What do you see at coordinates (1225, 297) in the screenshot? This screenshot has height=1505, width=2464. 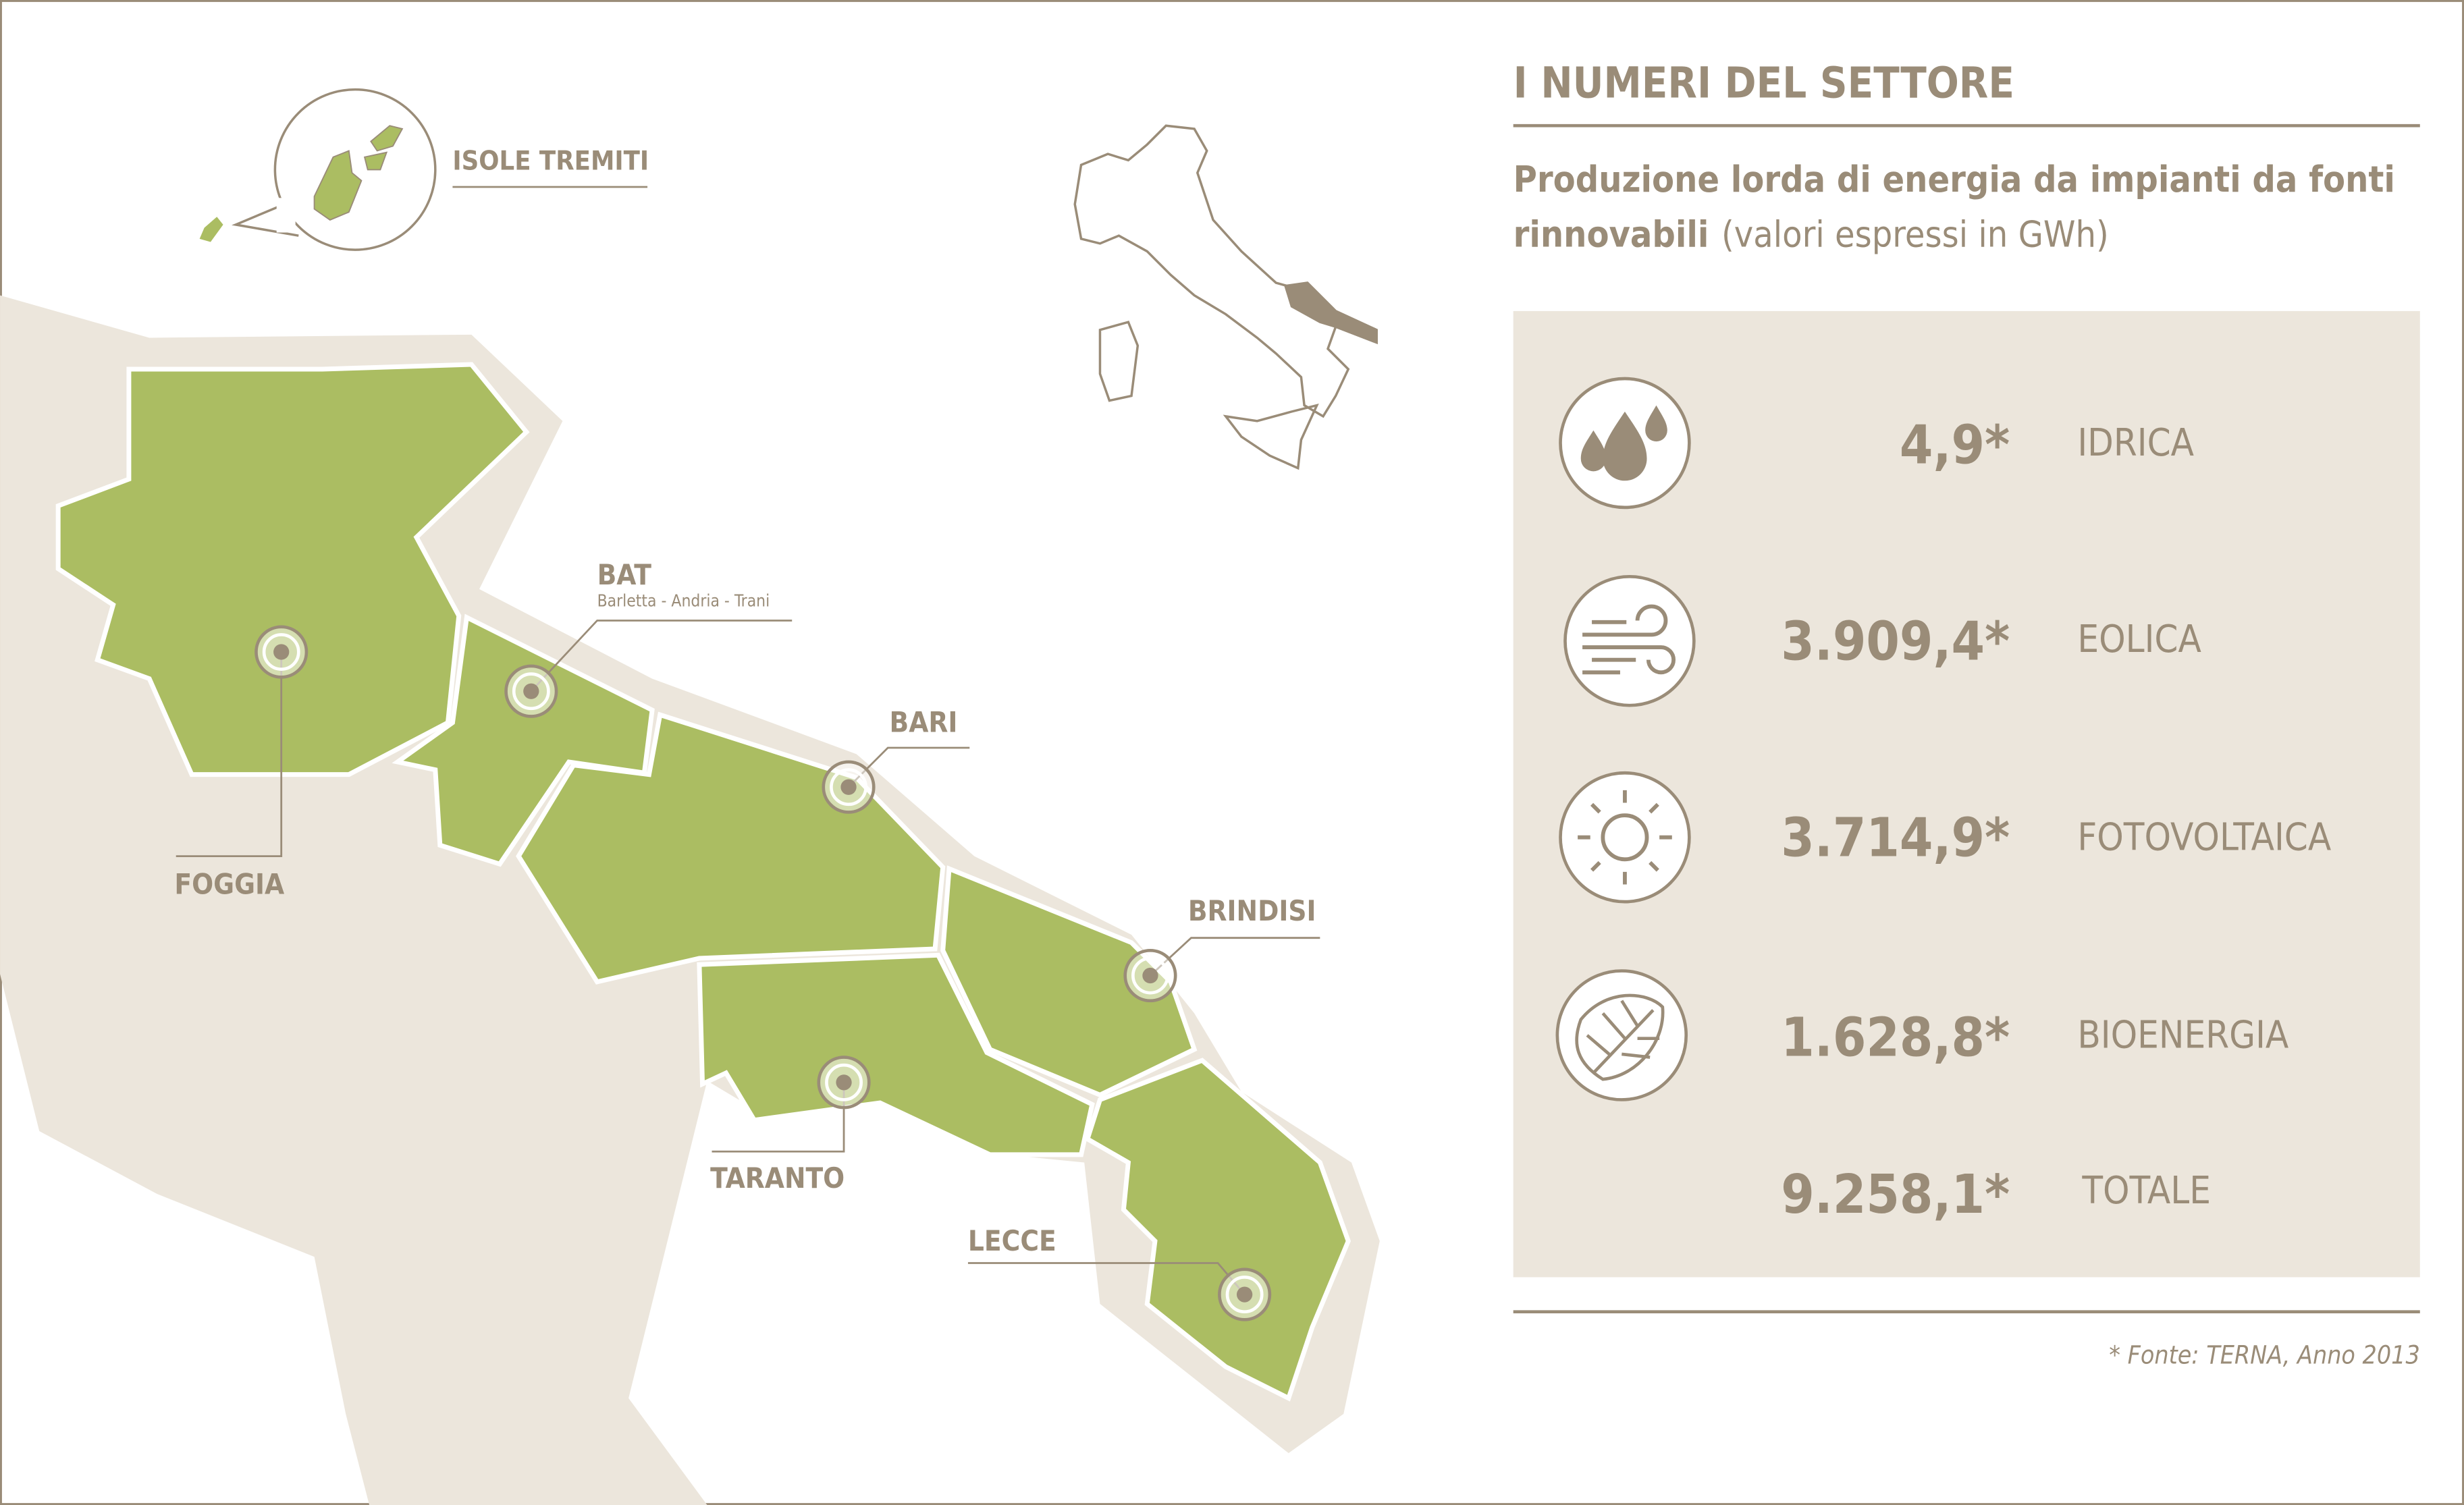 I see `italy-locator-map` at bounding box center [1225, 297].